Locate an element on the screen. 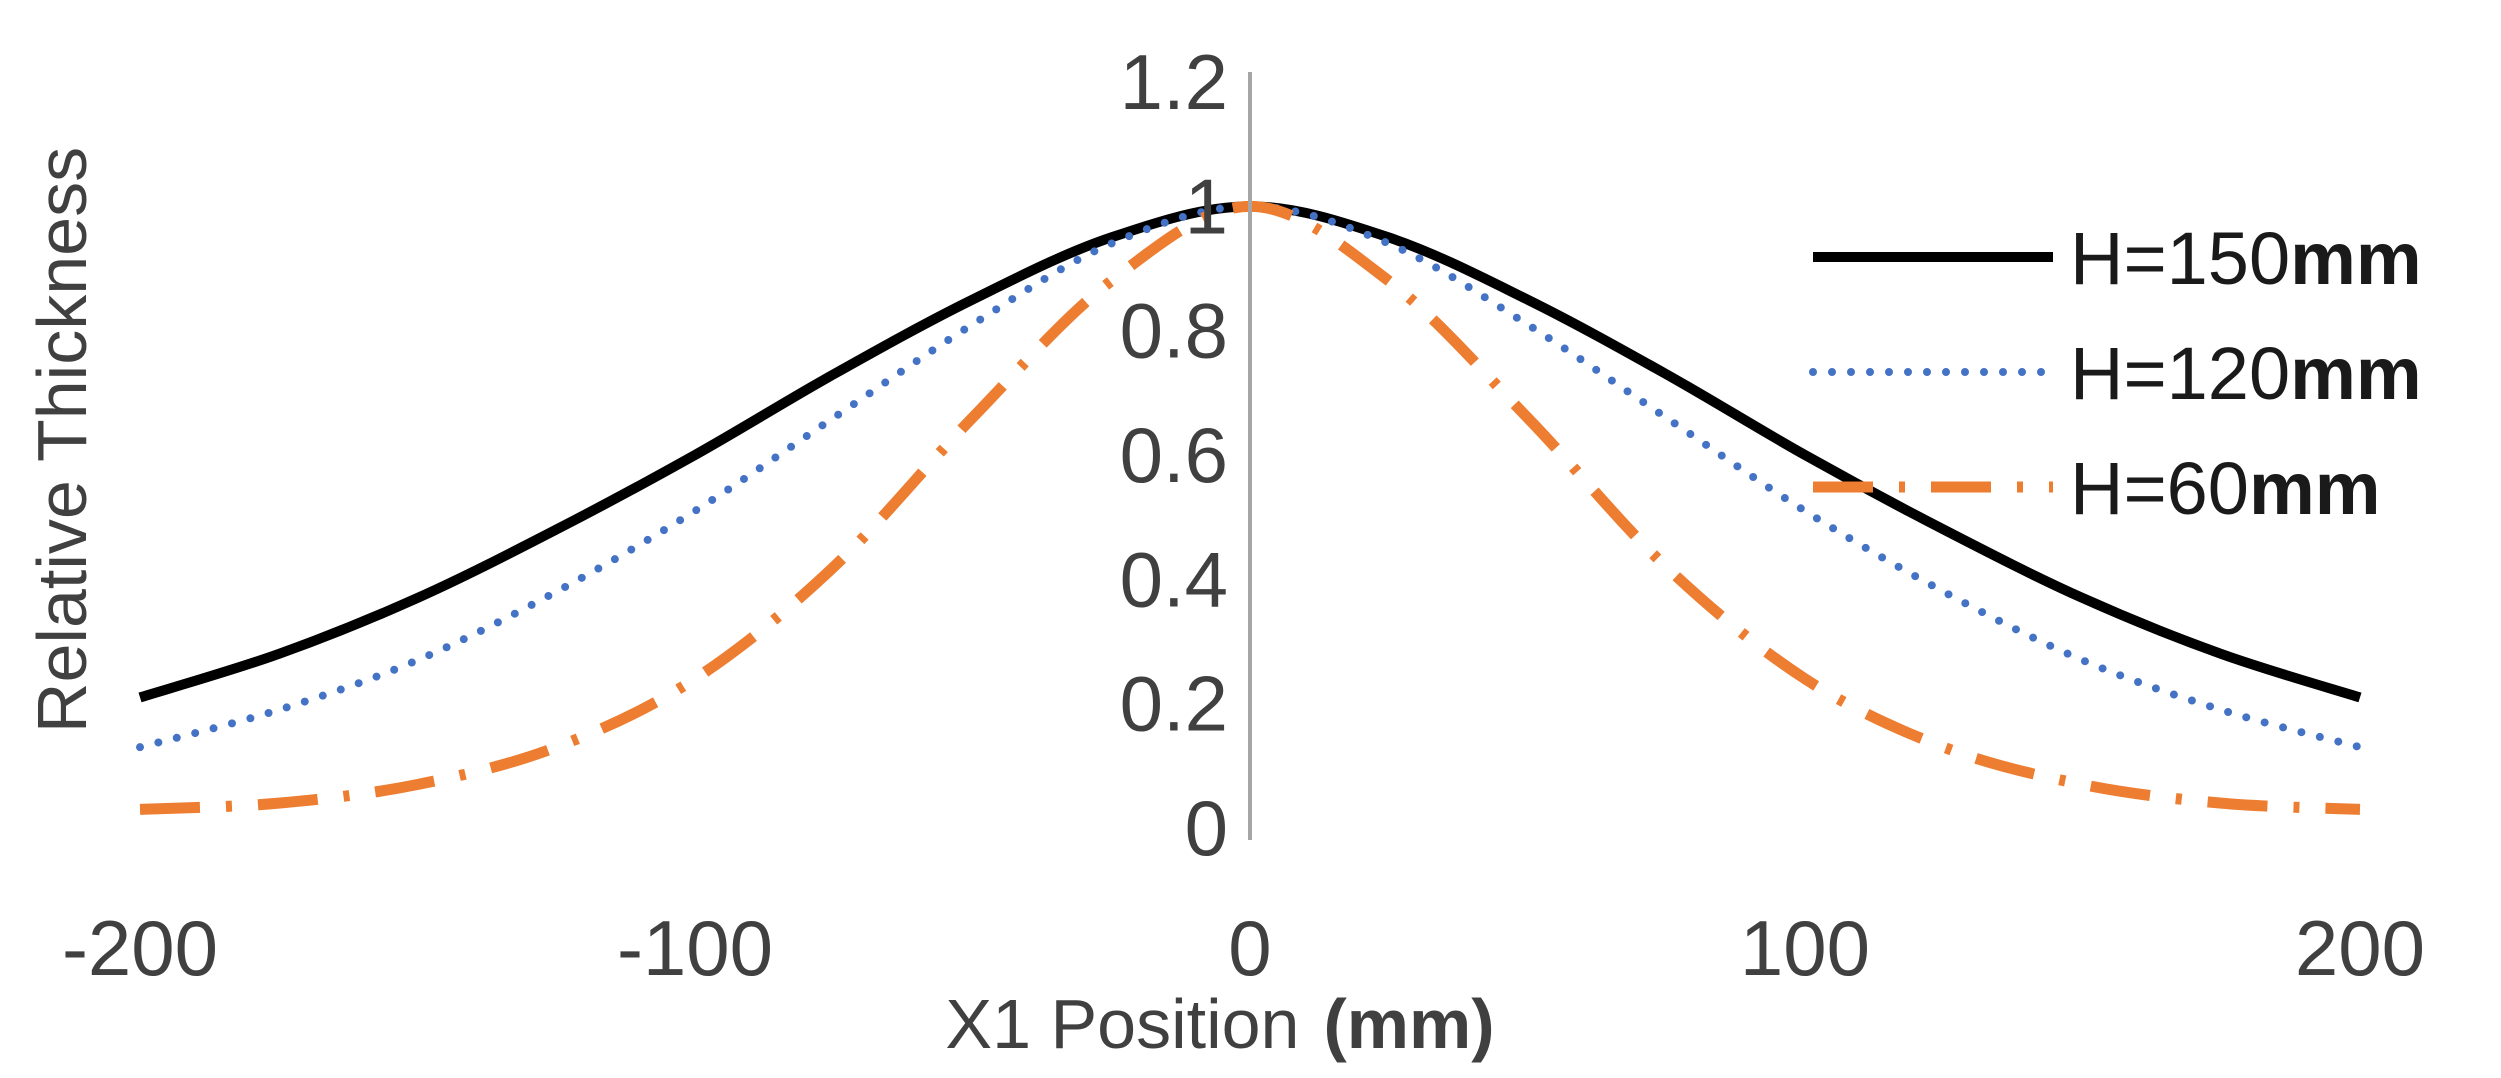  legend-label: H=150mm is located at coordinates (2246, 258).